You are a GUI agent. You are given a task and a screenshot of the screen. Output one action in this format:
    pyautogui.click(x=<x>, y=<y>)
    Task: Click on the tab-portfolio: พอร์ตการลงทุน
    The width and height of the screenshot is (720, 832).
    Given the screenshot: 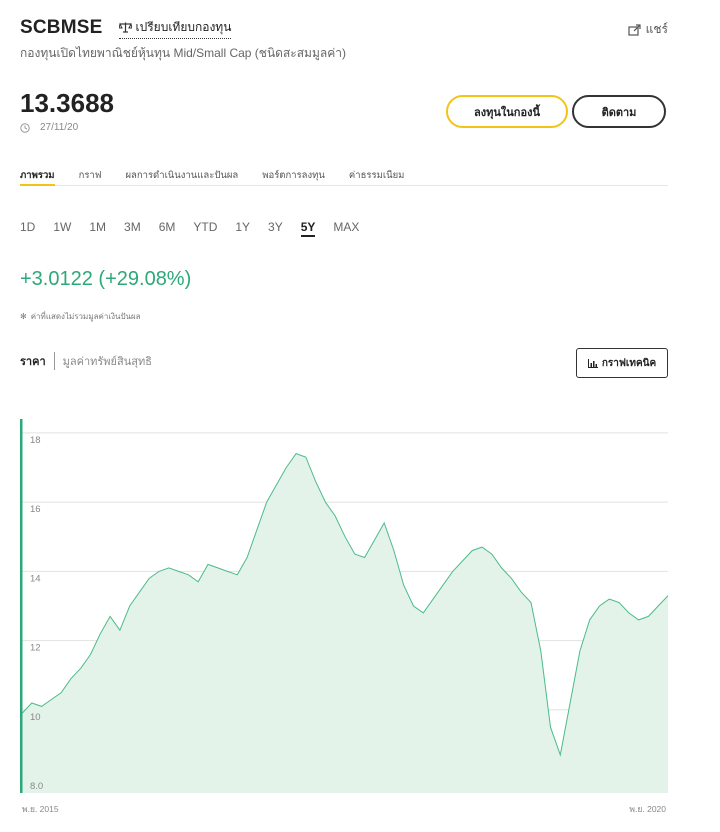 What is the action you would take?
    pyautogui.click(x=293, y=175)
    